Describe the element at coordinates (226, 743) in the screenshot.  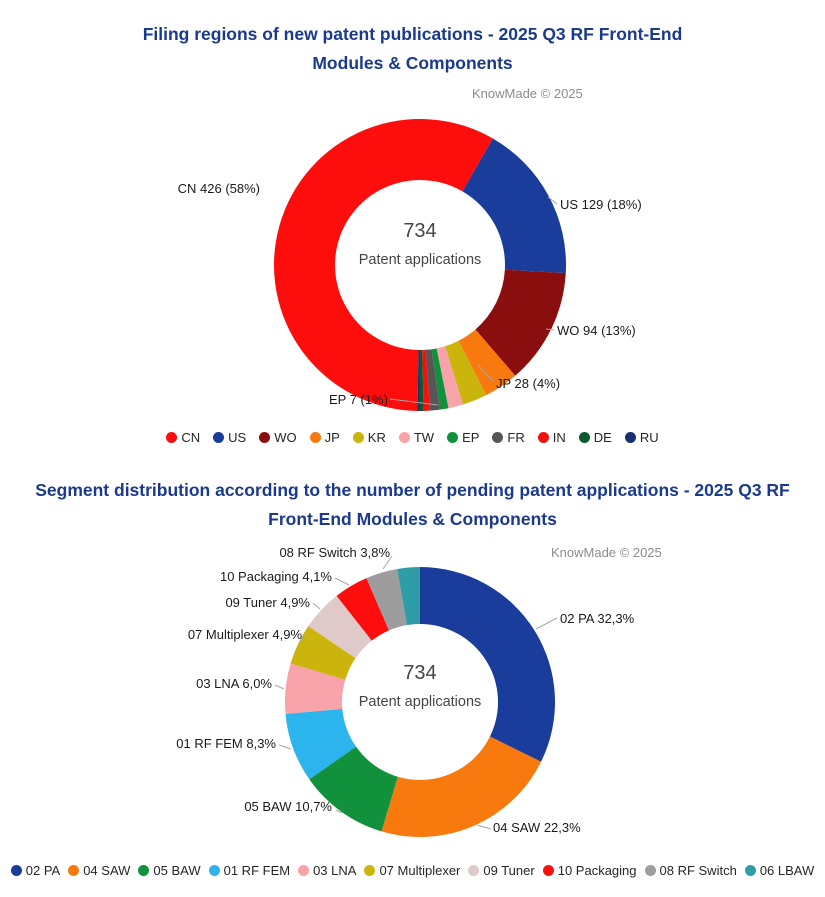
I see `callout-01-rf-fem: 01 RF FEM 8,3%` at that location.